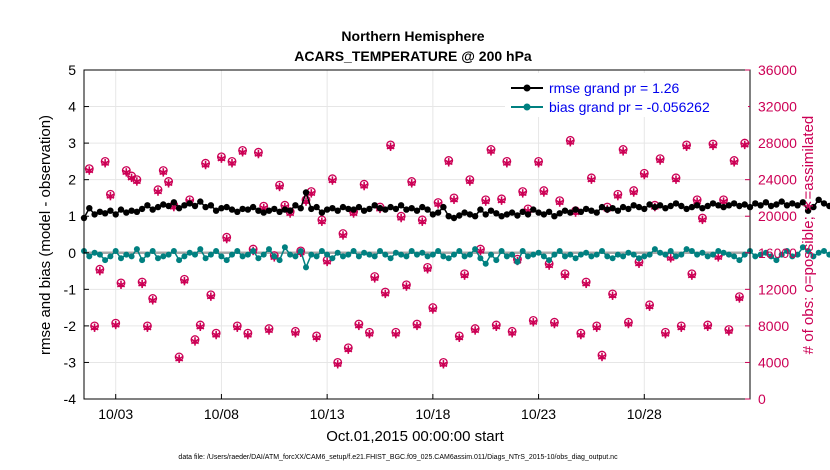 This screenshot has width=830, height=470. Describe the element at coordinates (432, 414) in the screenshot. I see `x-tick-label: 10/18` at that location.